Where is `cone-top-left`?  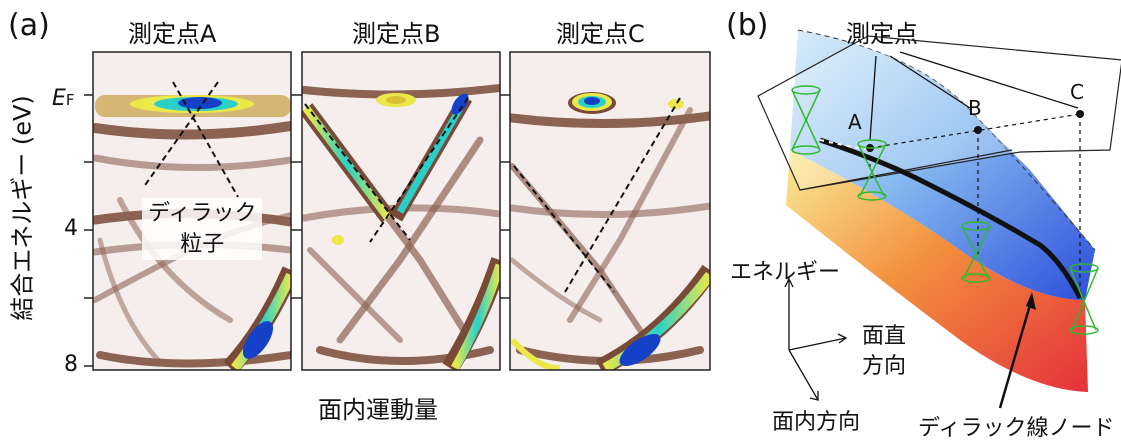
cone-top-left is located at coordinates (806, 120).